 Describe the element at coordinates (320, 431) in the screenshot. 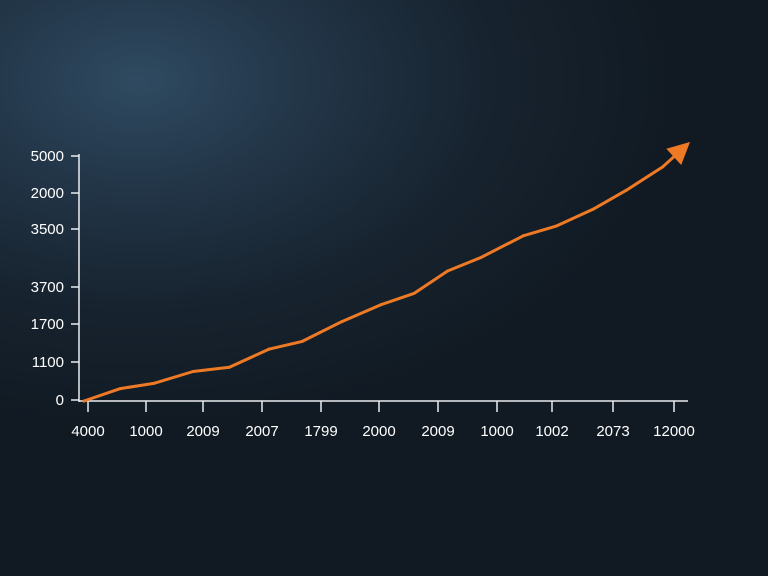

I see `x-tick-label: 1799` at that location.